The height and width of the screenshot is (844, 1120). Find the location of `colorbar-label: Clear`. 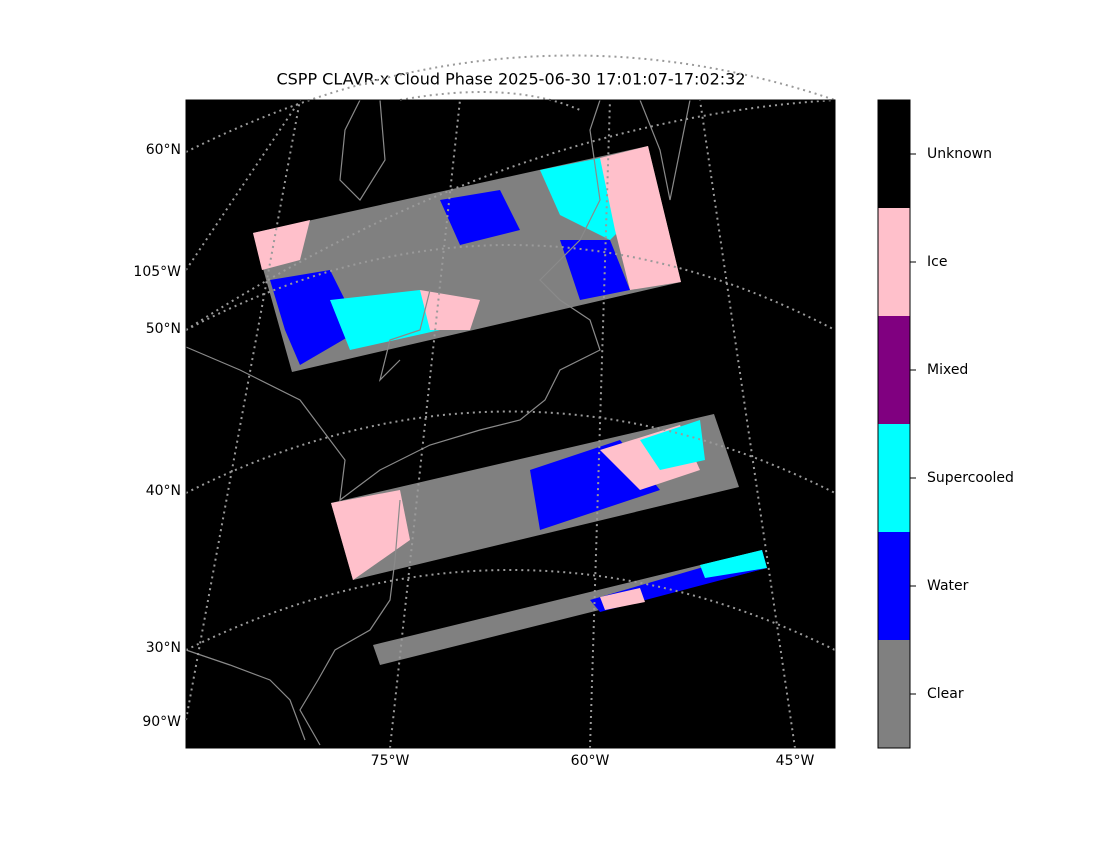

colorbar-label: Clear is located at coordinates (945, 694).